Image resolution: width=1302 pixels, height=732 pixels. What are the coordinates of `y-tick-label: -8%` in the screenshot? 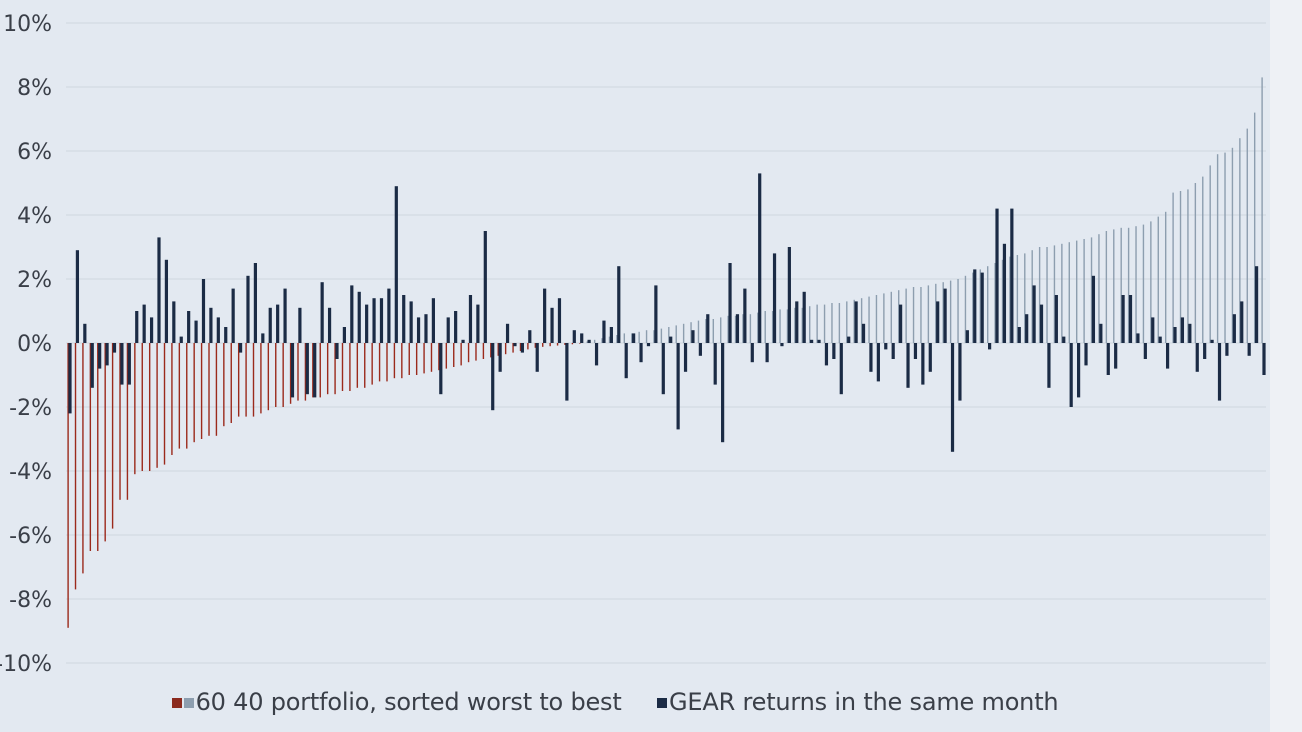 It's located at (30, 600).